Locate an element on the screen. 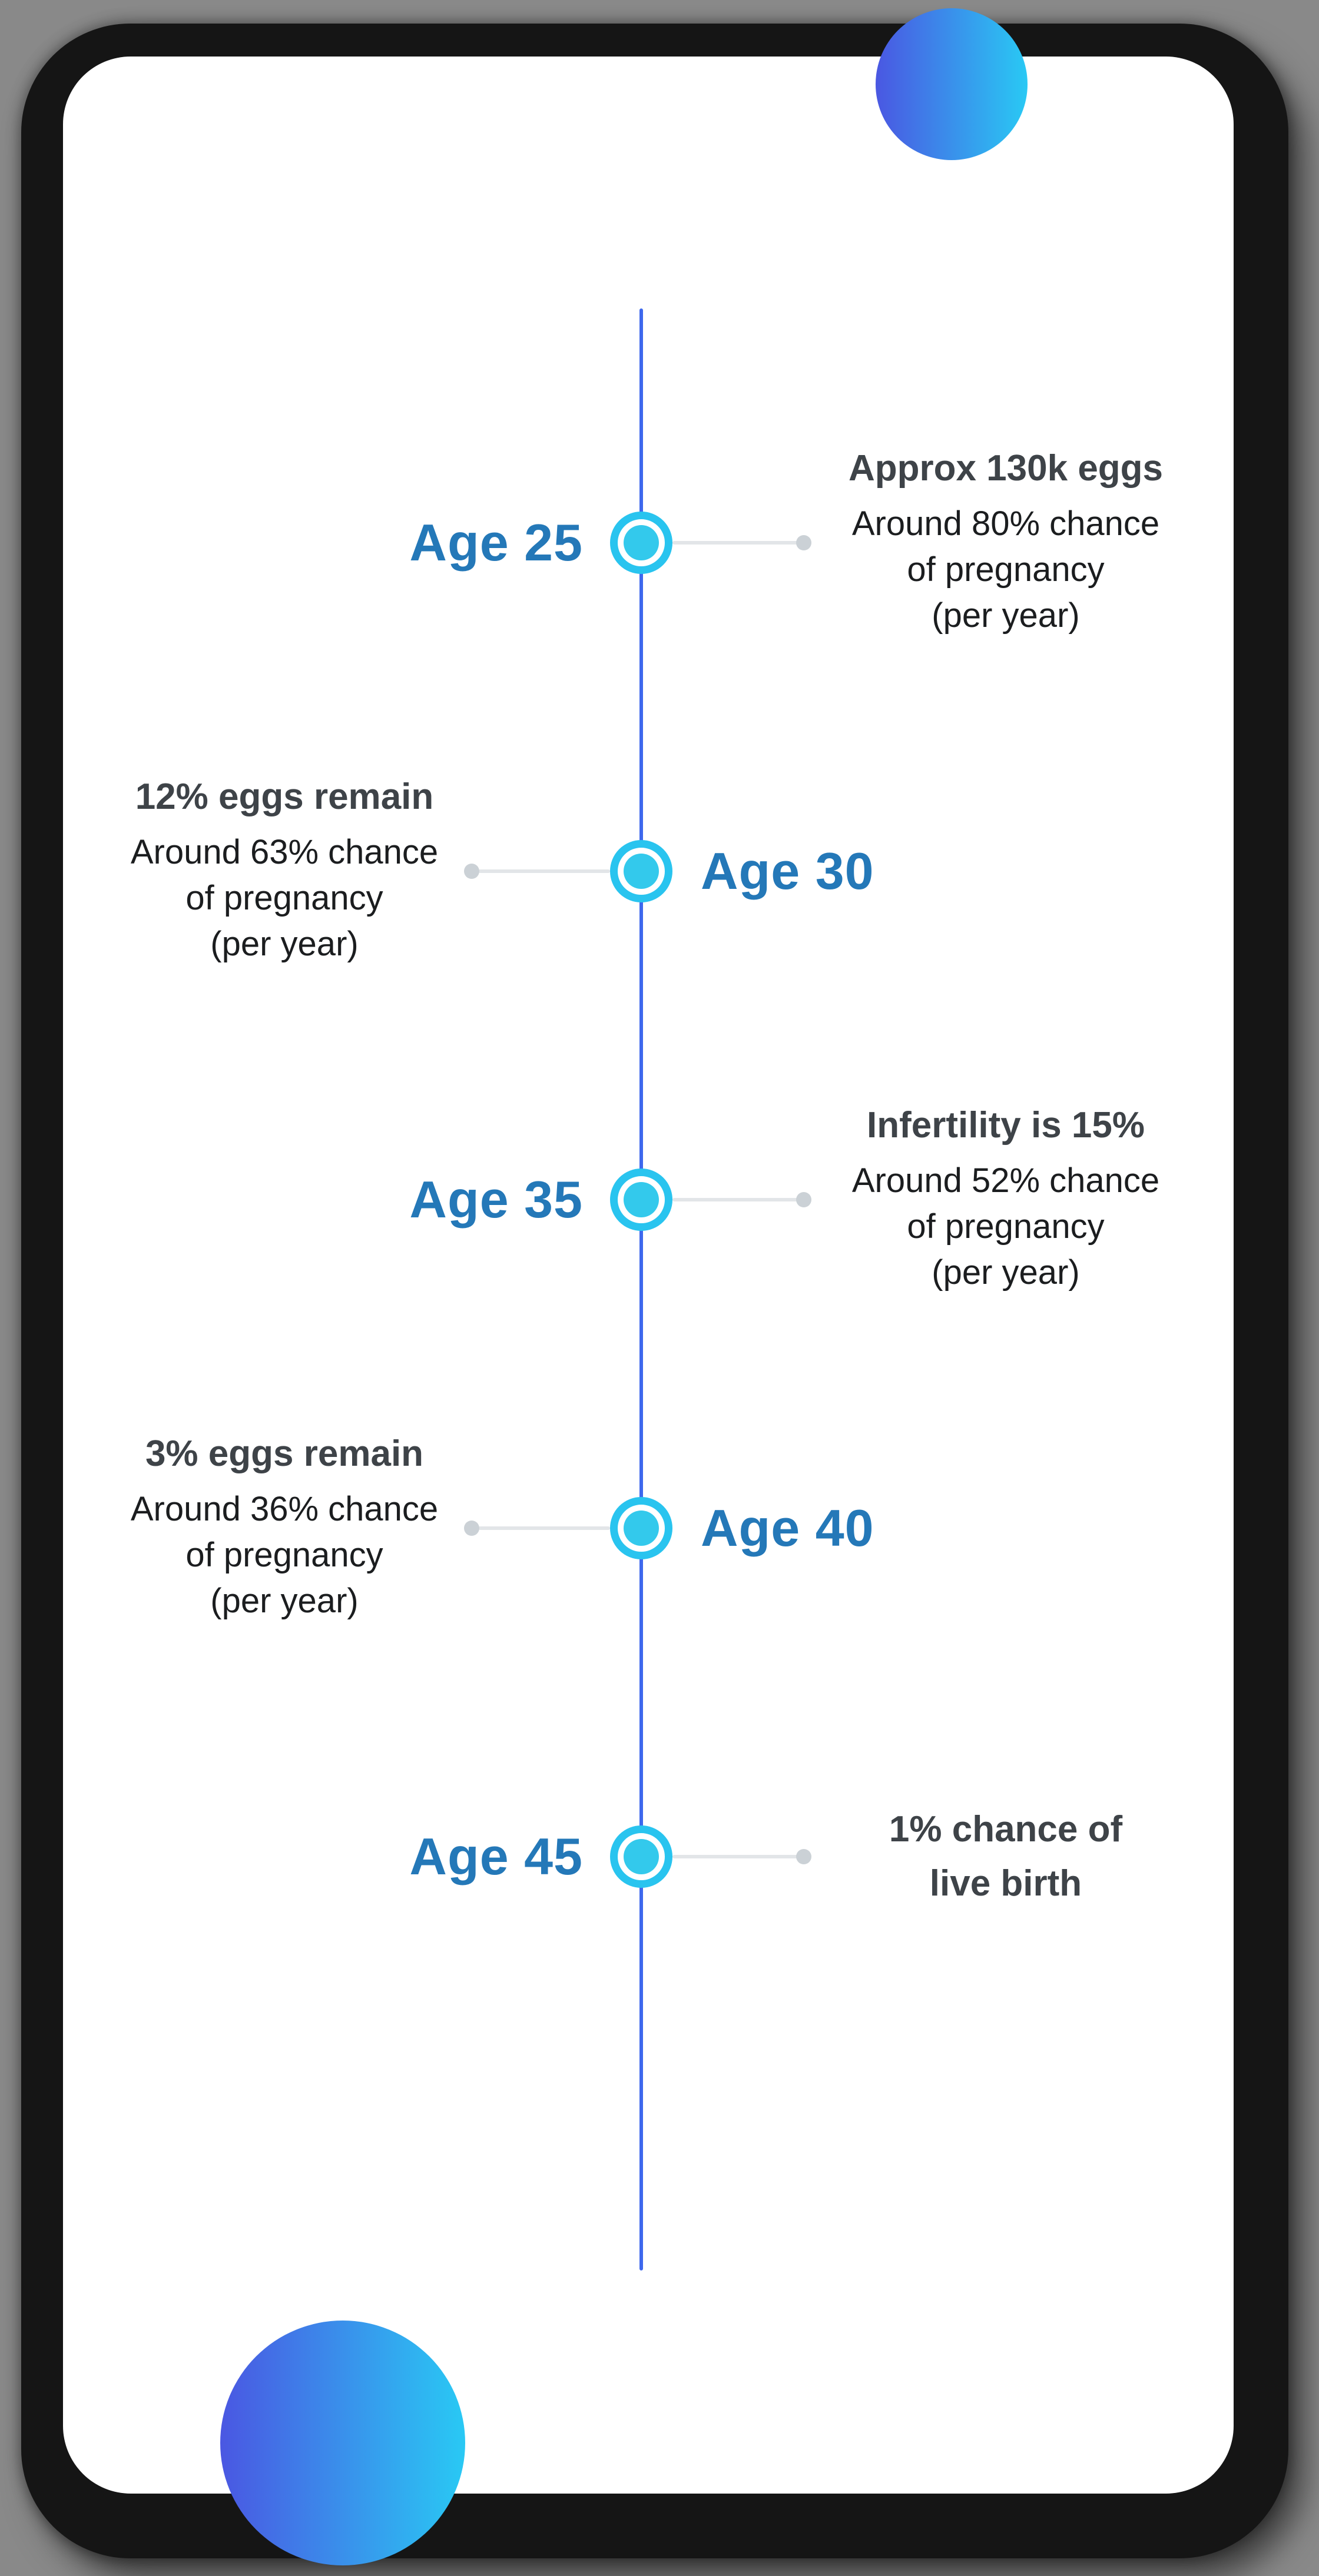 Image resolution: width=1319 pixels, height=2576 pixels. age-label: Age 45 is located at coordinates (496, 1856).